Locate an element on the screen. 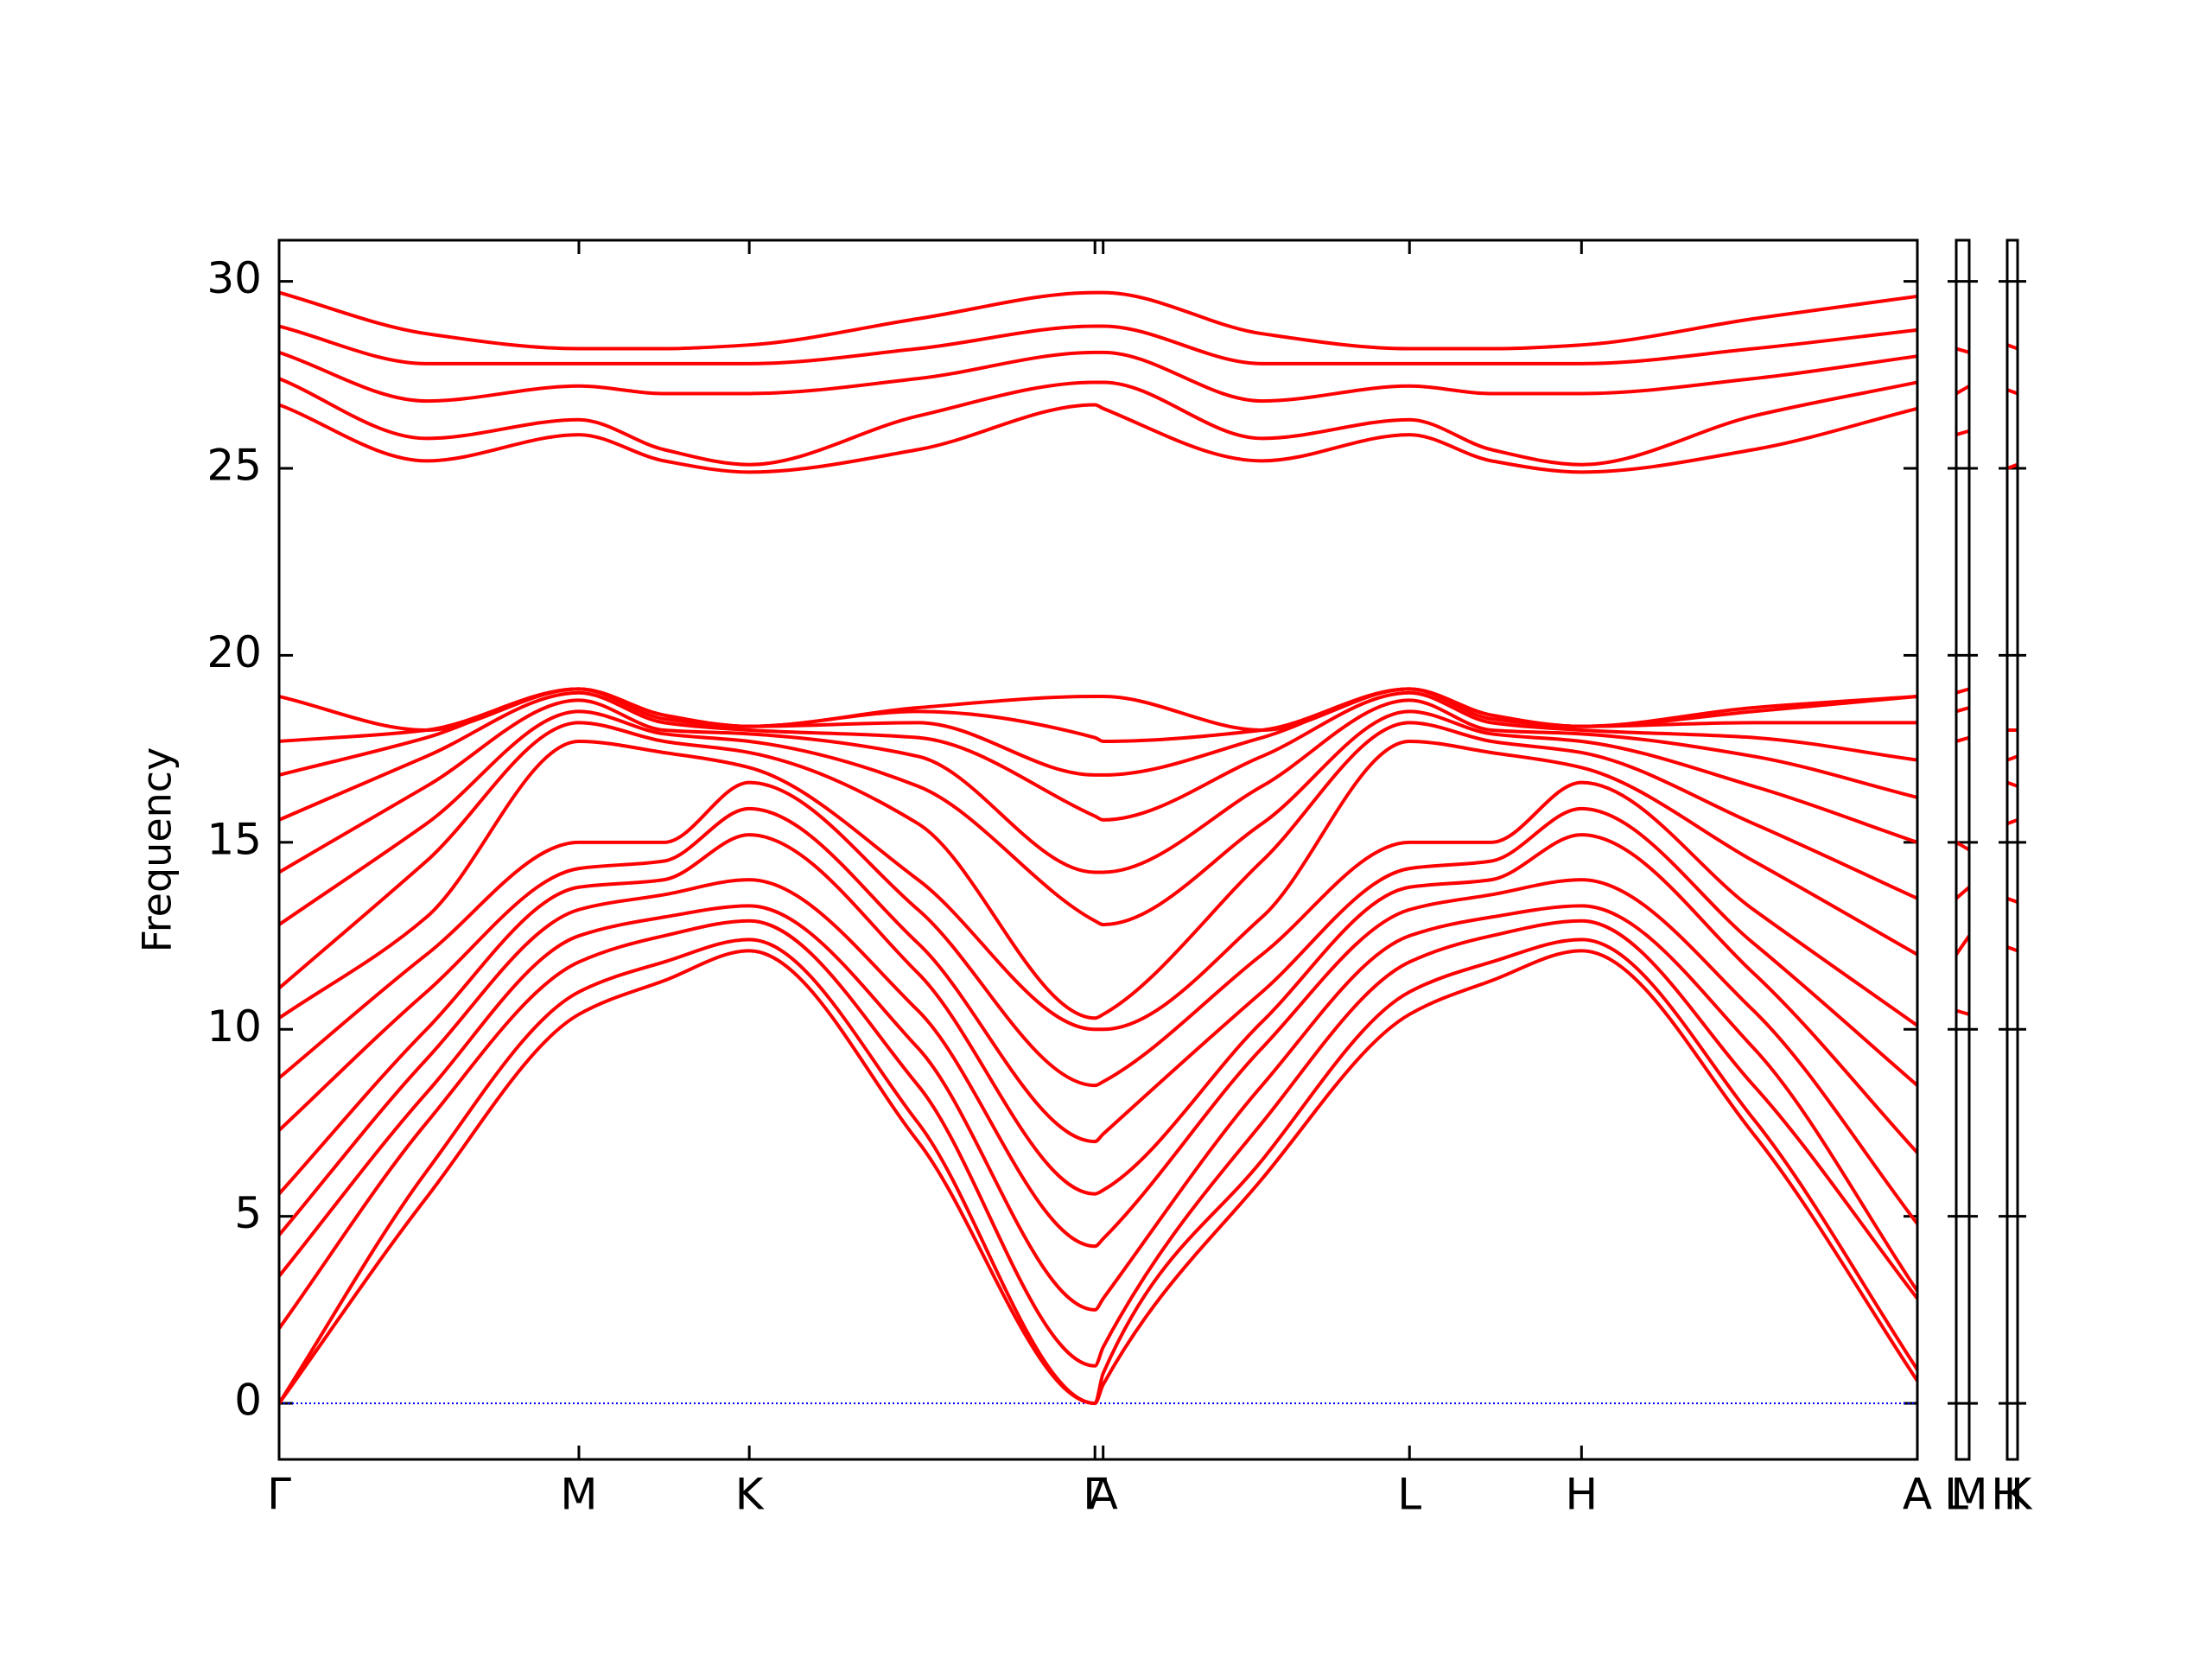  y-tick-label: 10 is located at coordinates (234, 1026).